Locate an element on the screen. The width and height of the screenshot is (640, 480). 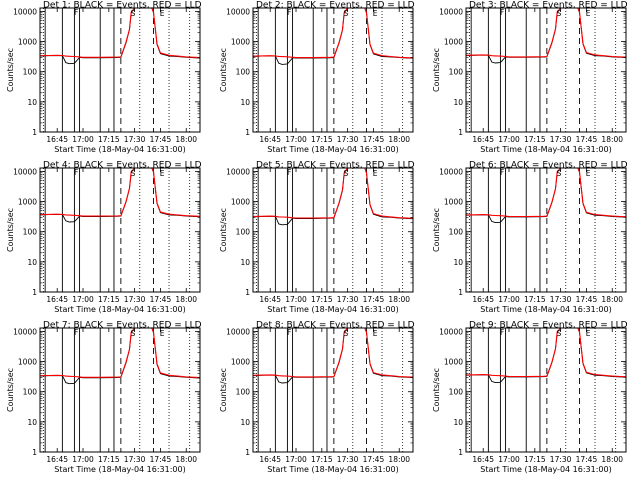
panel-title: Det 1: BLACK = Events, RED = LLD is located at coordinates (122, 6).